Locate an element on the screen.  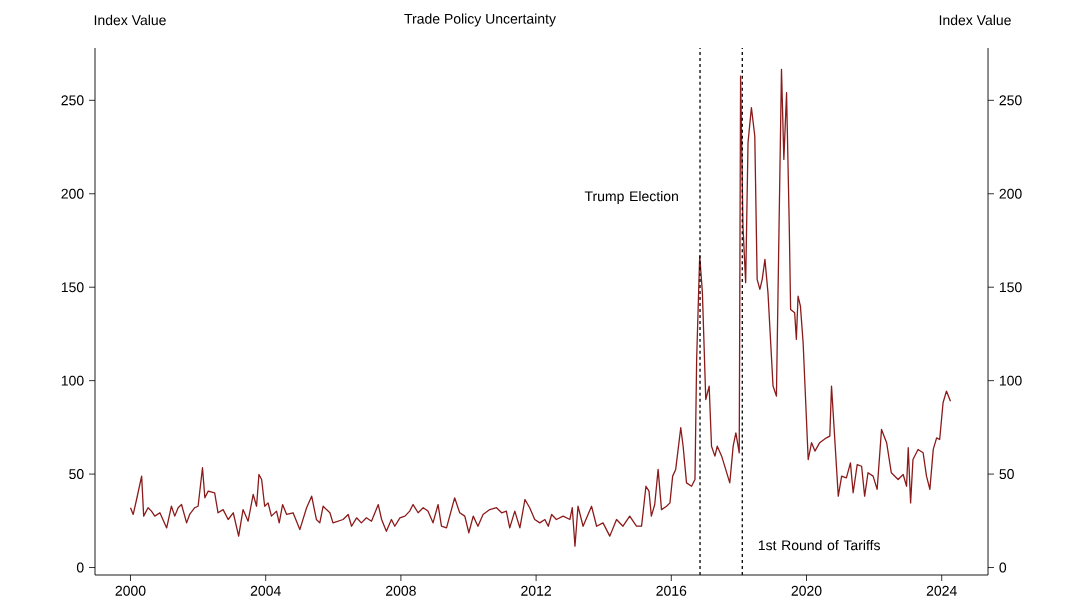
y2-tick-label: 0 is located at coordinates (1003, 567).